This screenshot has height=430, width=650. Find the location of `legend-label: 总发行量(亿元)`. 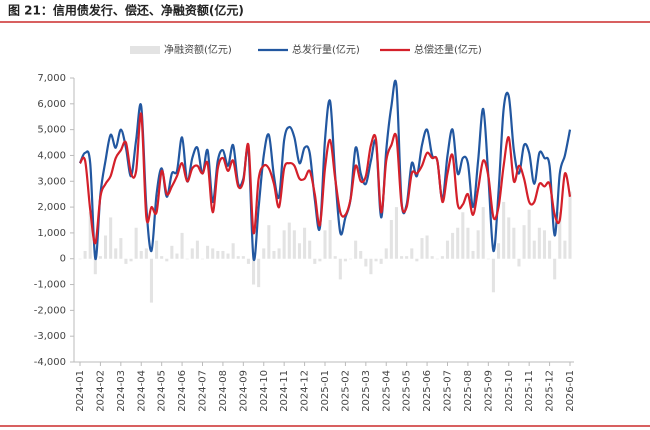

legend-label: 总发行量(亿元) is located at coordinates (326, 49).